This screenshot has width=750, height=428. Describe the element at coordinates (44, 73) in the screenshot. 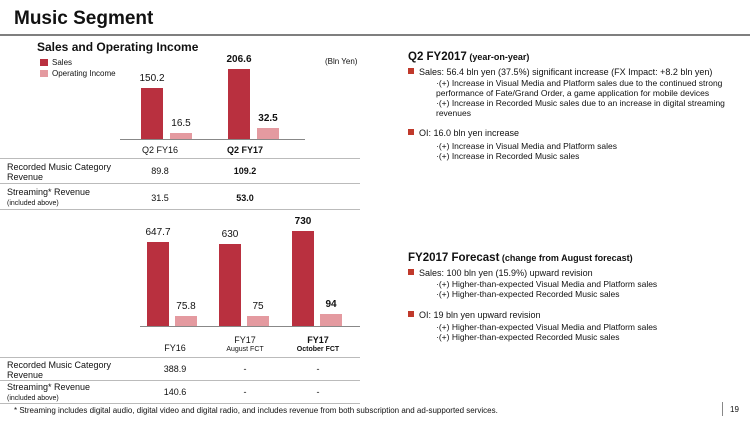

I see `legend-oi-swatch` at that location.